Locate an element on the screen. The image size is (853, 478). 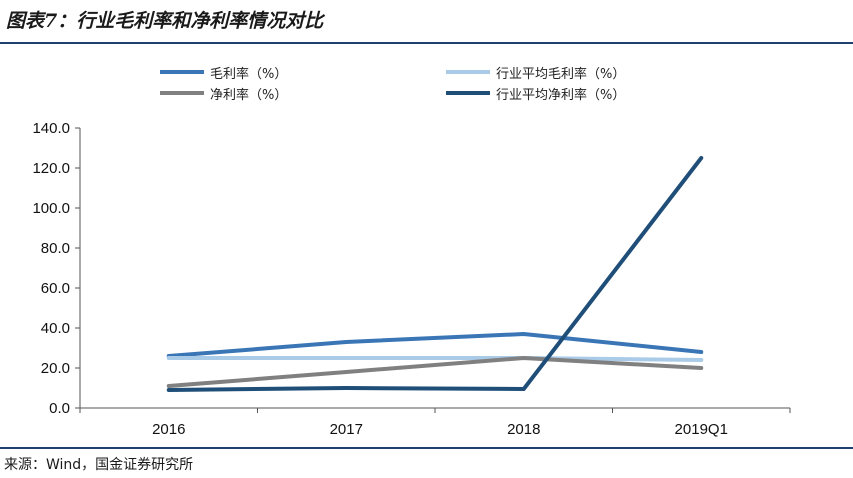
title-bar: 图表7：行业毛利率和净利率情况对比 is located at coordinates (426, 22).